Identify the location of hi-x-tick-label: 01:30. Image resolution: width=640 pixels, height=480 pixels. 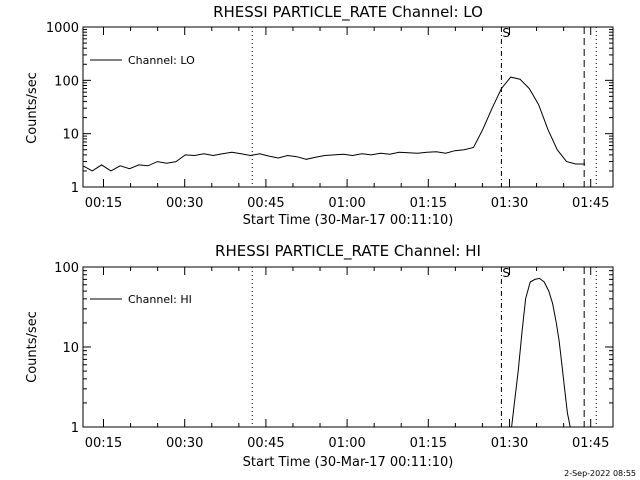
(509, 443).